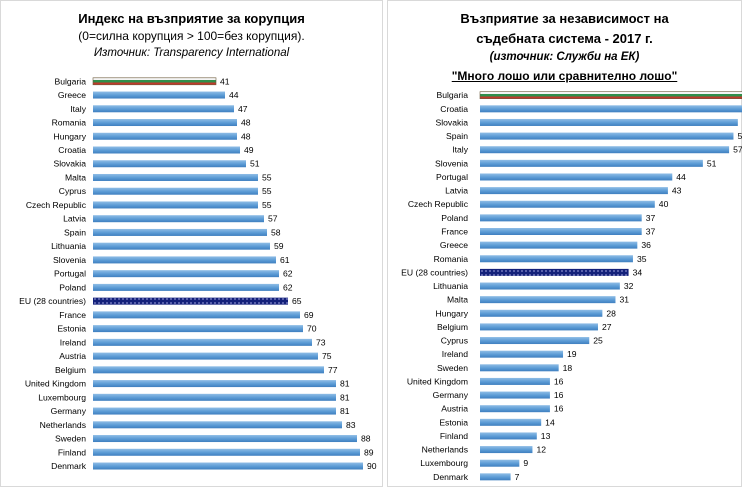  Describe the element at coordinates (664, 204) in the screenshot. I see `value-label-czech-republic: 40` at that location.